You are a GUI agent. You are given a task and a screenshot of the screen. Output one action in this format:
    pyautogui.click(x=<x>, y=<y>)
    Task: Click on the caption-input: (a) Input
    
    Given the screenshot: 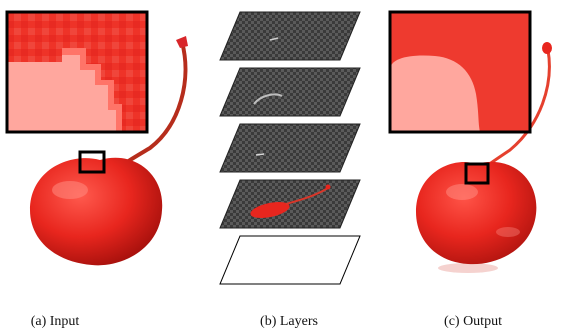 What is the action you would take?
    pyautogui.click(x=55, y=321)
    